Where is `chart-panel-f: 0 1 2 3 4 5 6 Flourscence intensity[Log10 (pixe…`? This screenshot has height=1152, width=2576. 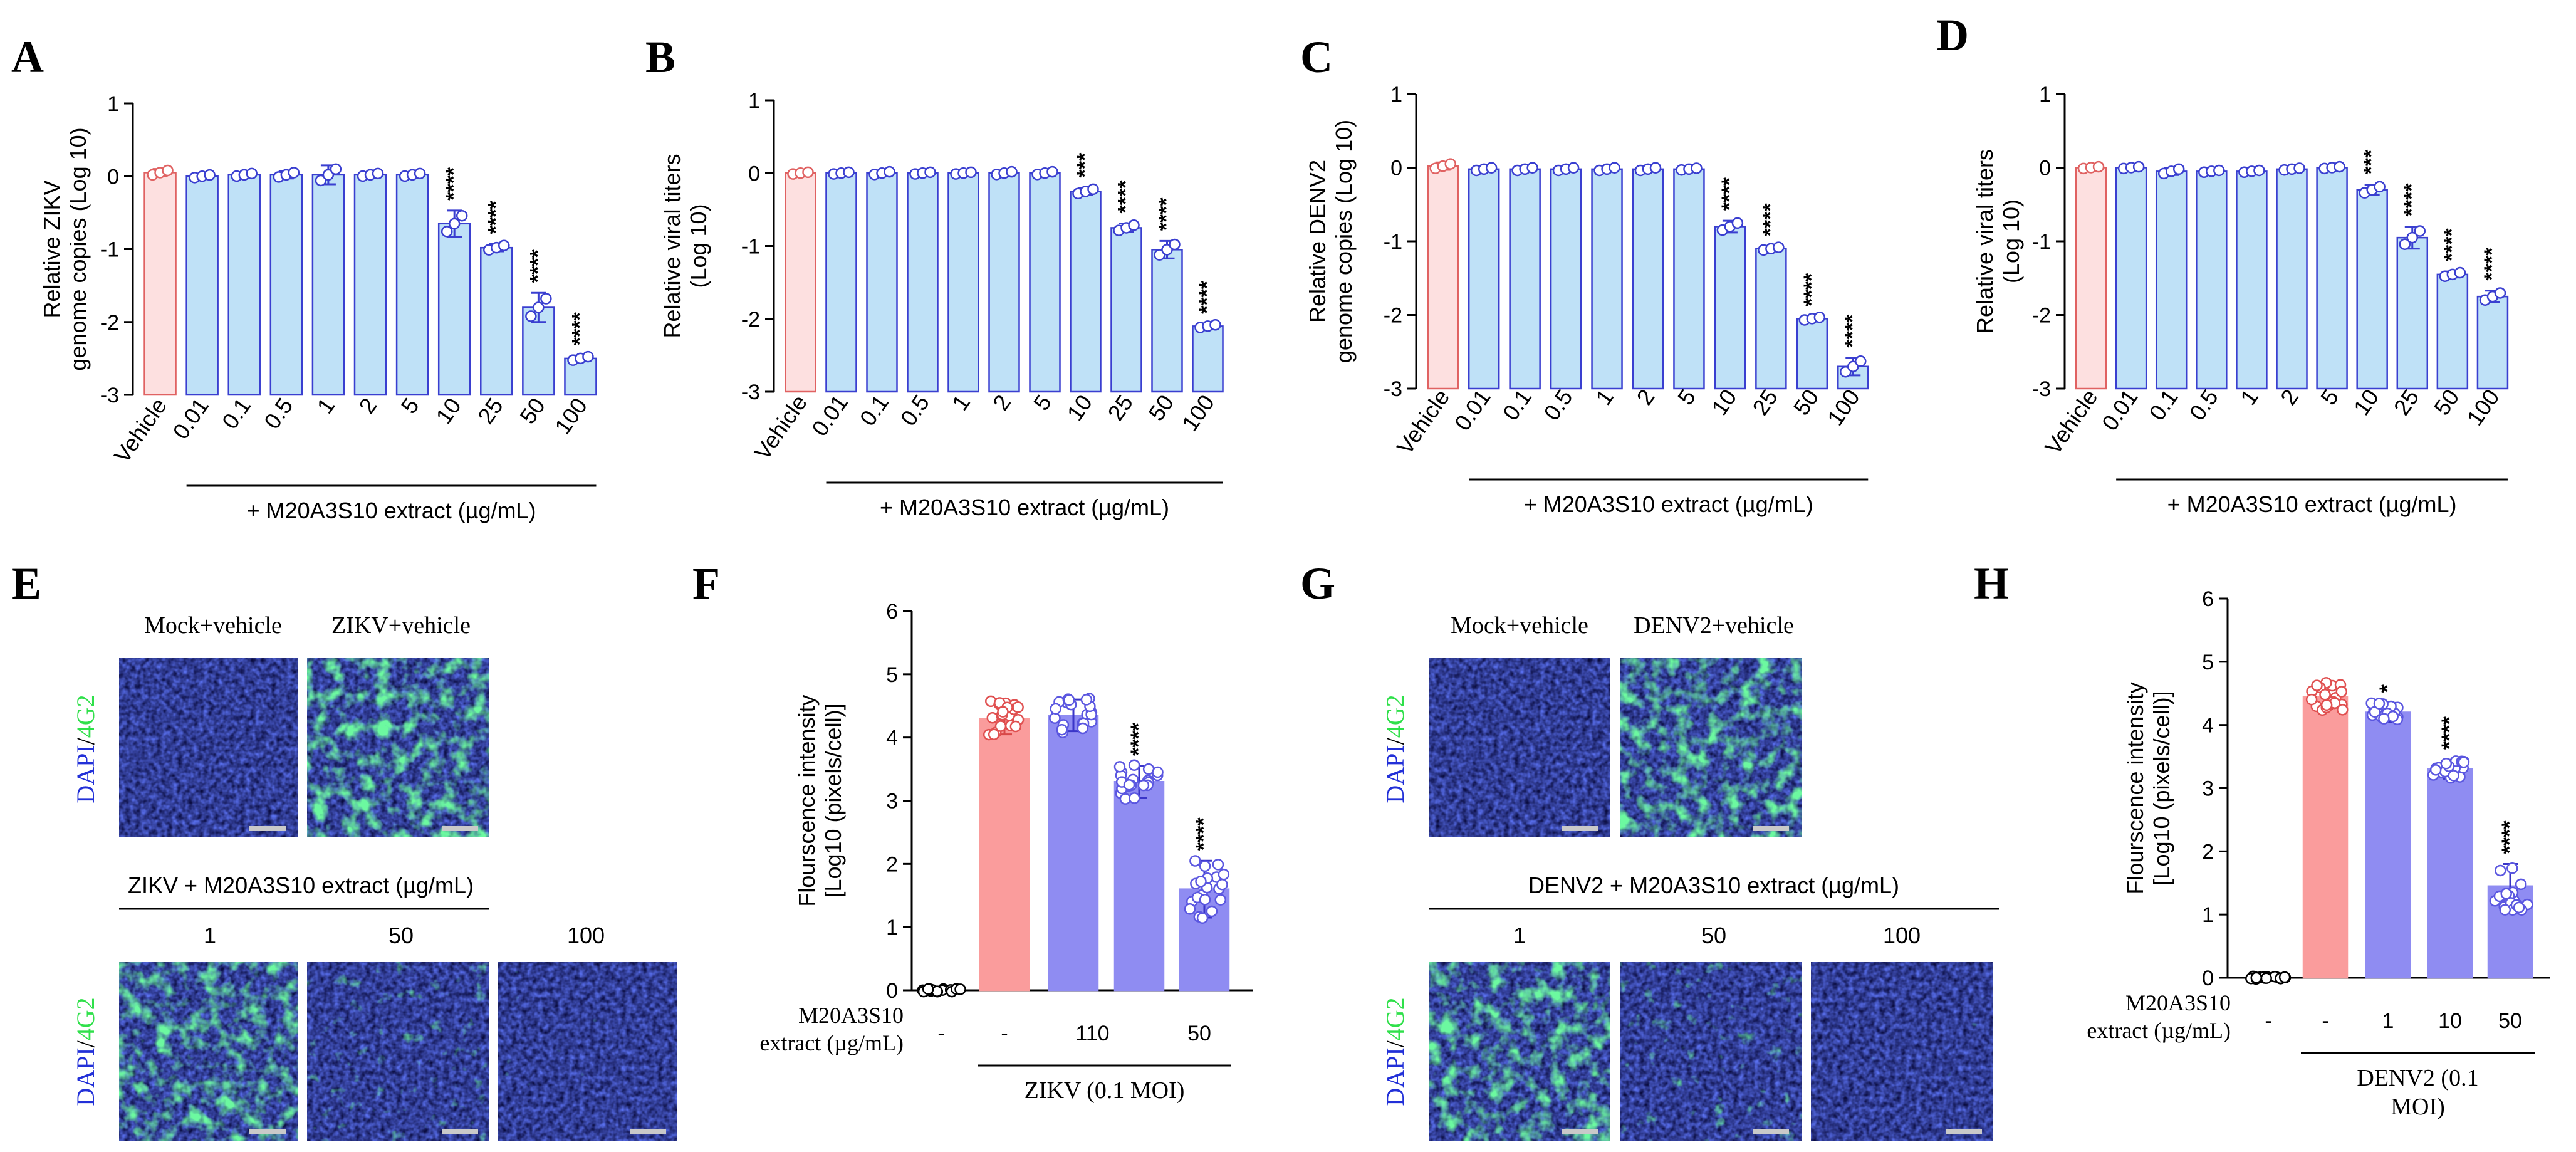 chart-panel-f: 0 1 2 3 4 5 6 Flourscence intensity[Log10 (pixe… is located at coordinates (1006, 852).